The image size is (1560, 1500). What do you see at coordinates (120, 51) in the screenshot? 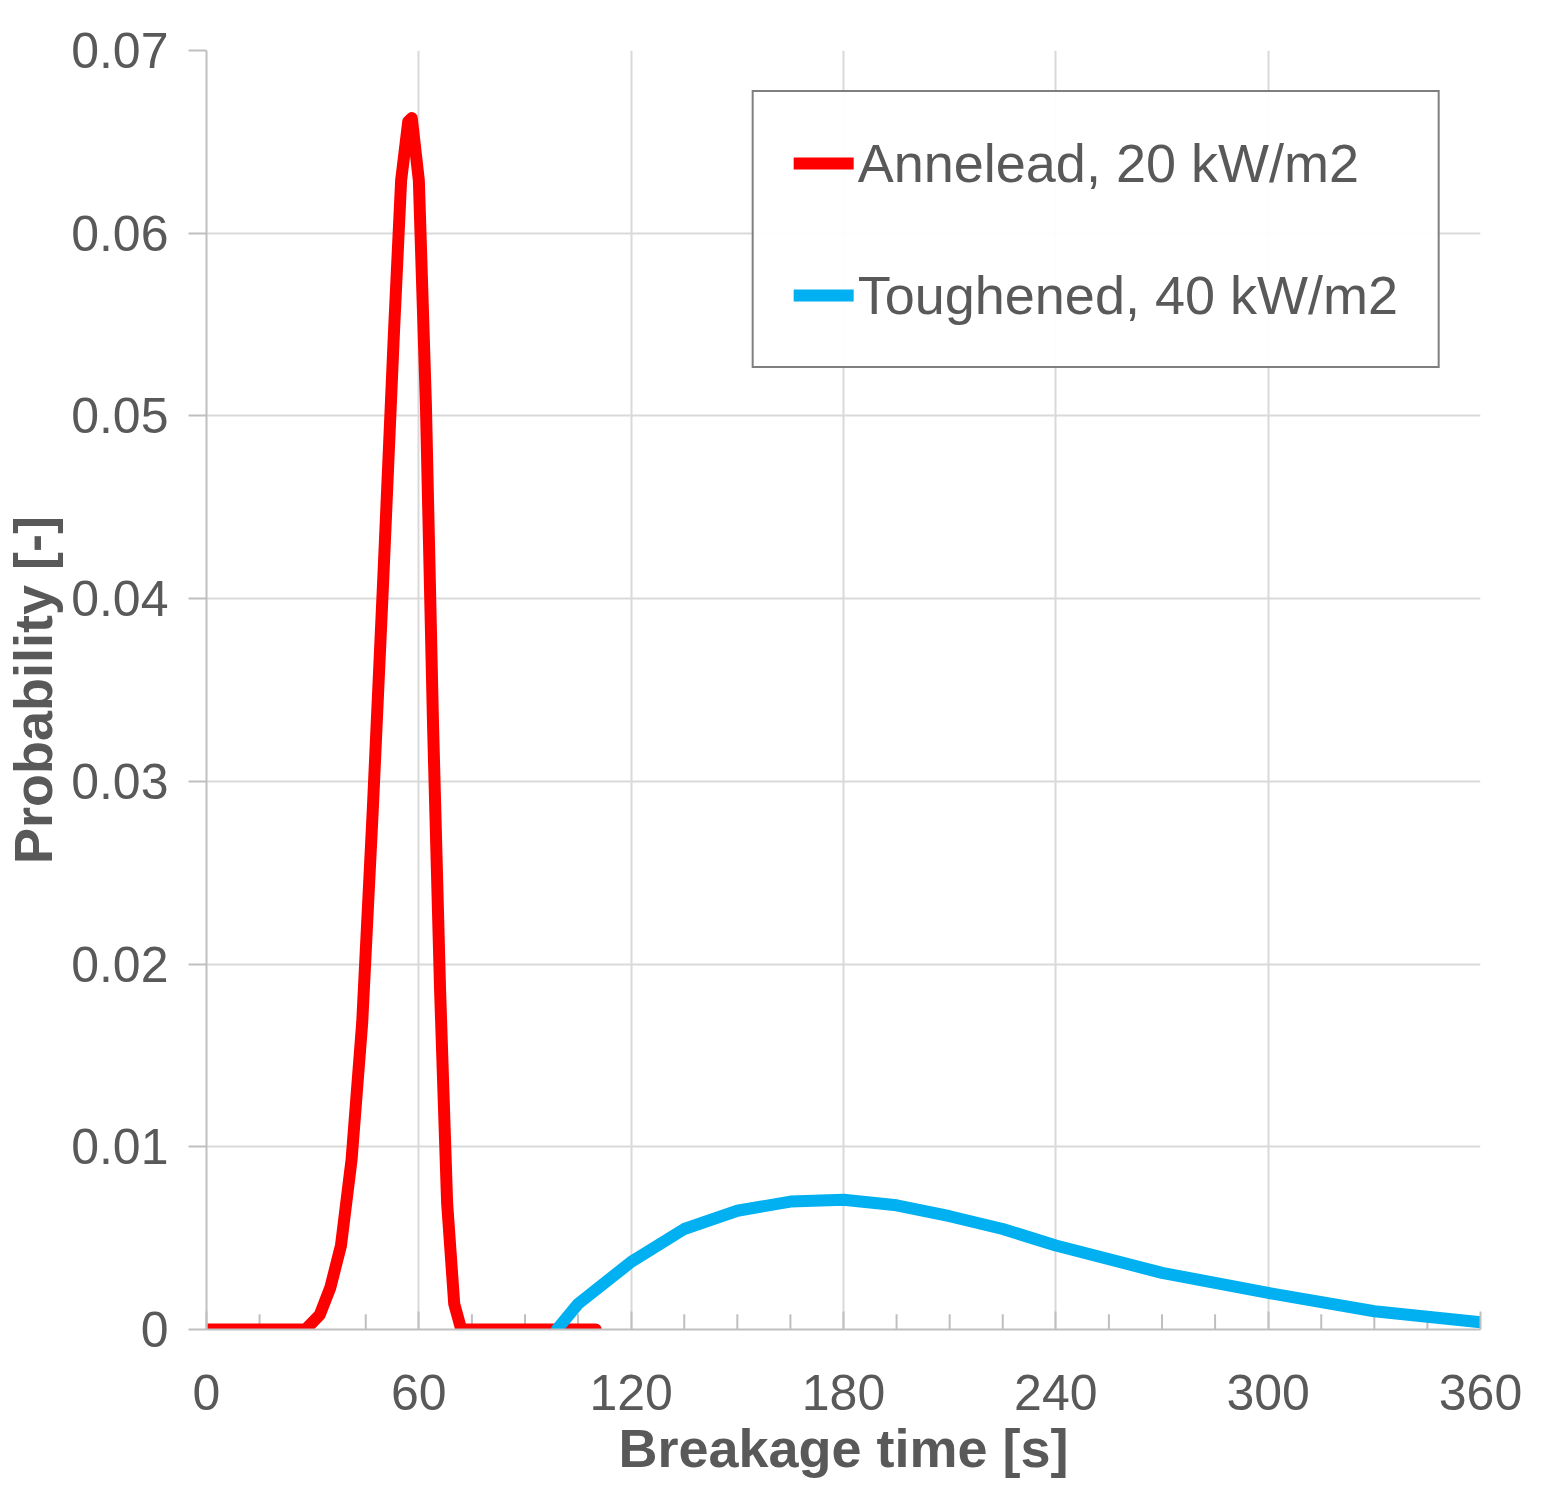
I see `y-tick-label: 0.07` at bounding box center [120, 51].